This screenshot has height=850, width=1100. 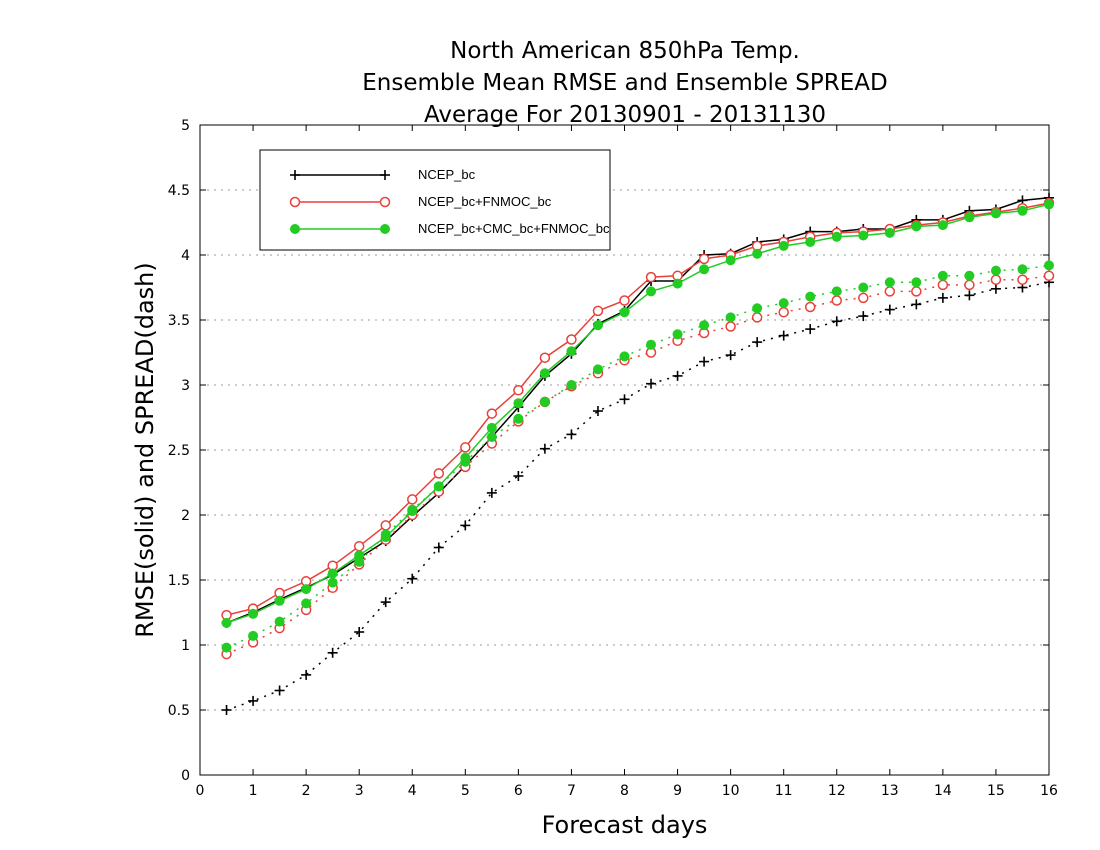 What do you see at coordinates (185, 646) in the screenshot?
I see `y-tick-label: 1` at bounding box center [185, 646].